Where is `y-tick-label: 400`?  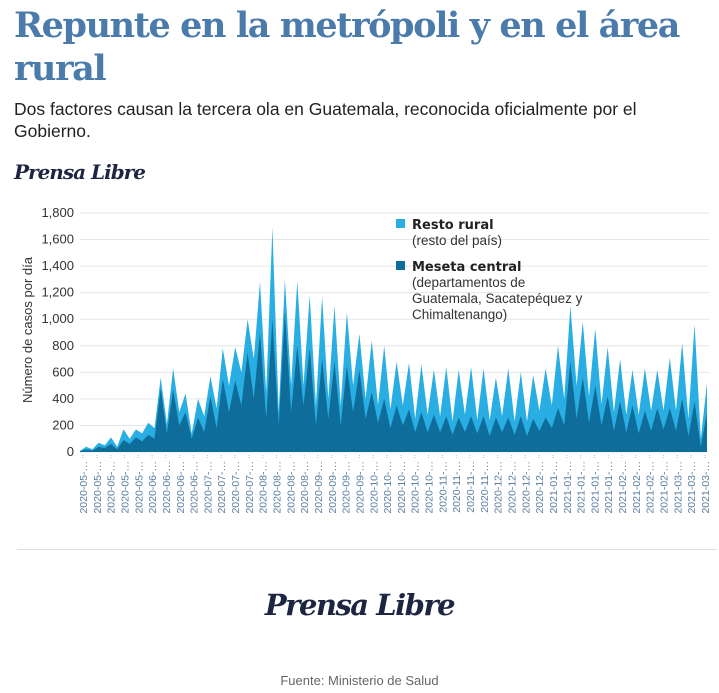 y-tick-label: 400 is located at coordinates (63, 398).